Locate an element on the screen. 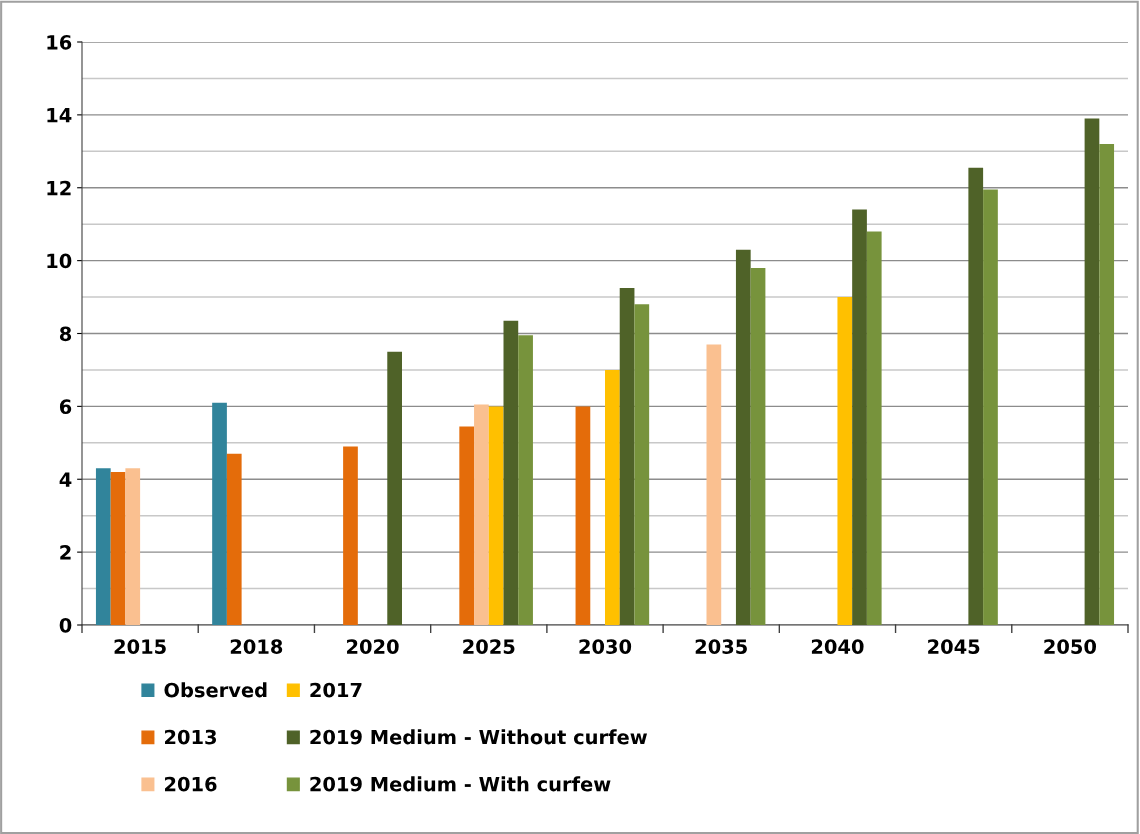 Image resolution: width=1140 pixels, height=834 pixels. y-tick-label: 8 is located at coordinates (65, 334).